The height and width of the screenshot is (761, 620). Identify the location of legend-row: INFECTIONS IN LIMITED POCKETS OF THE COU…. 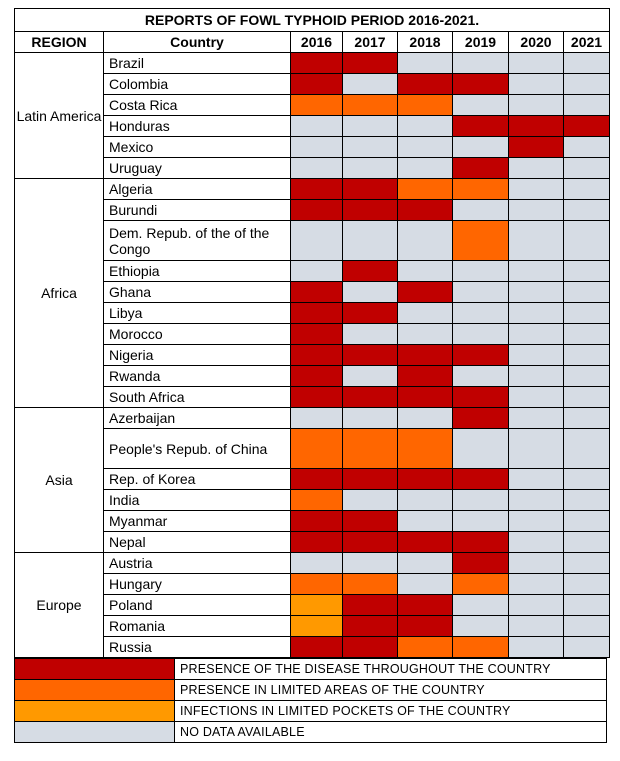
(310, 711).